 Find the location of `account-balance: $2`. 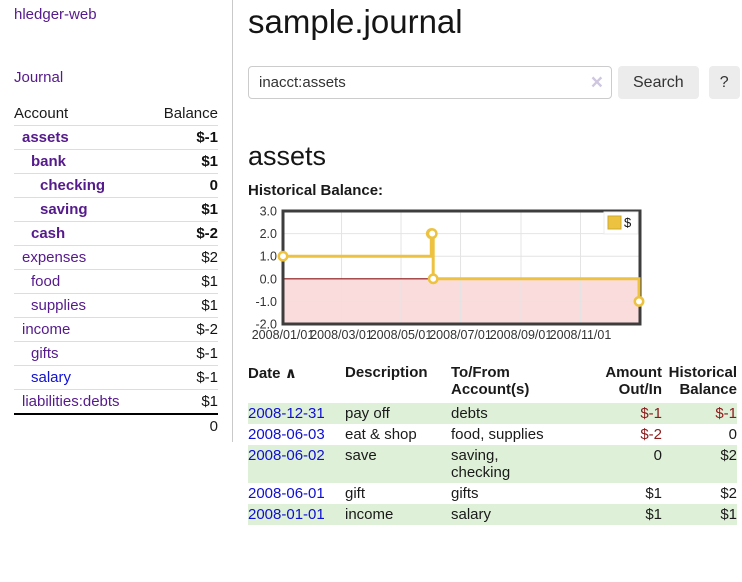

account-balance: $2 is located at coordinates (183, 257).